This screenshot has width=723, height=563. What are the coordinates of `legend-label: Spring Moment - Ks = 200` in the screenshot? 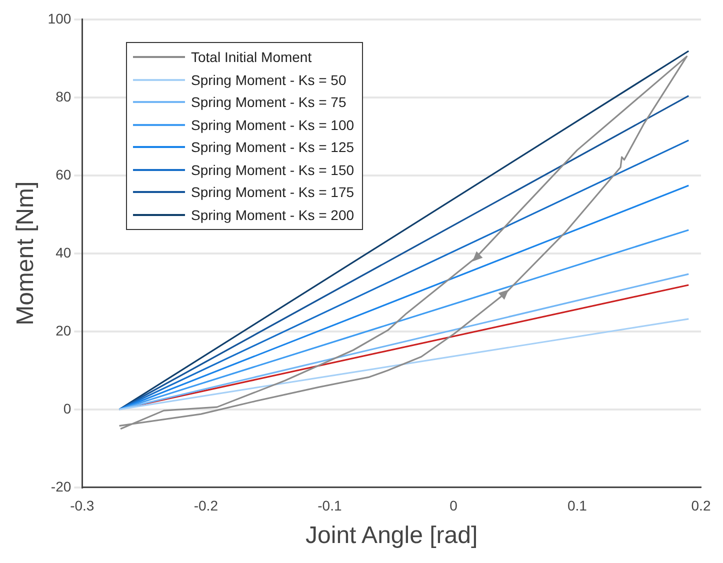 It's located at (272, 215).